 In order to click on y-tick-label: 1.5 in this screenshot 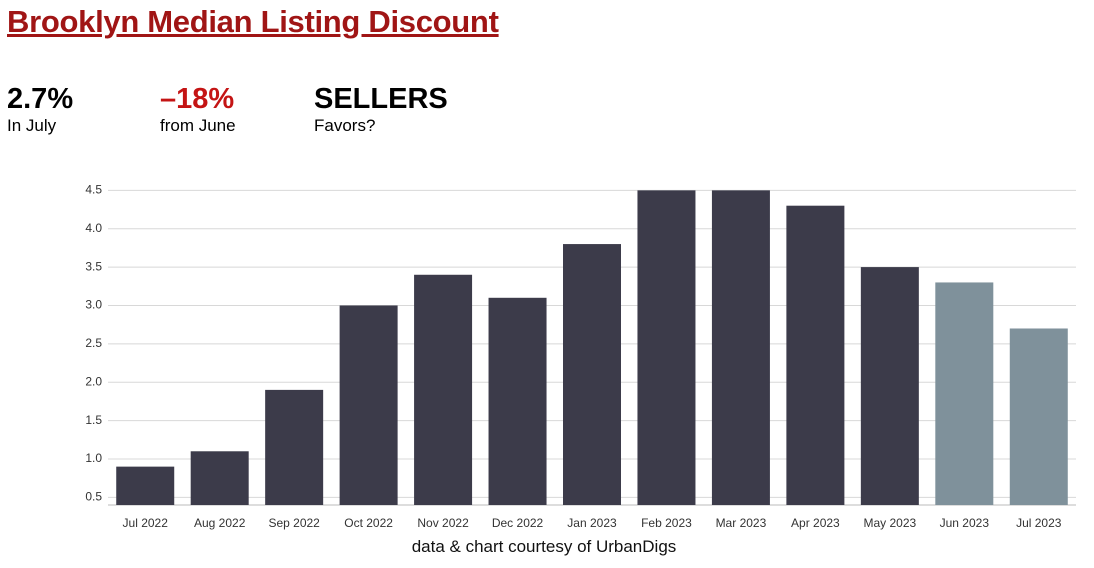, I will do `click(93, 420)`.